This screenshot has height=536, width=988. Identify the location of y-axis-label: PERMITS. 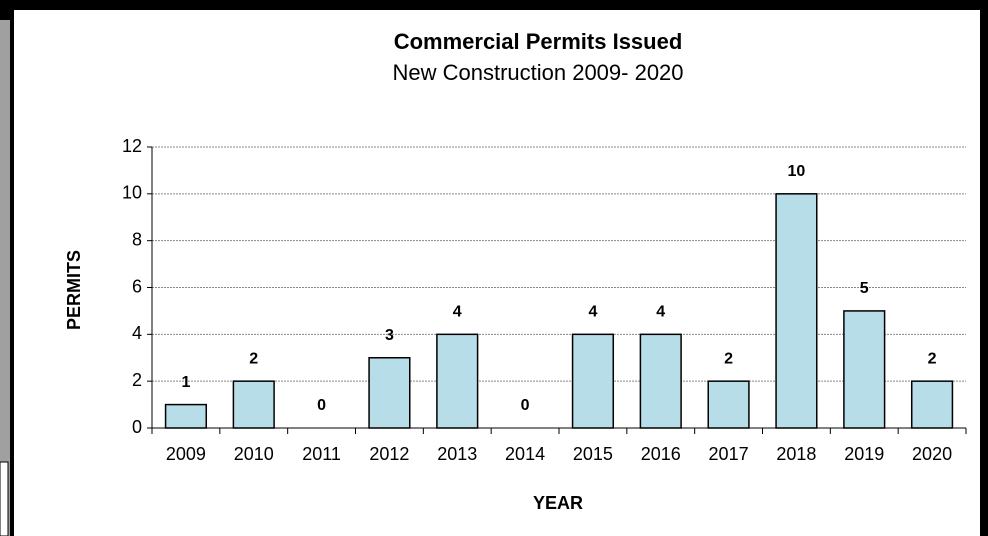
(74, 290).